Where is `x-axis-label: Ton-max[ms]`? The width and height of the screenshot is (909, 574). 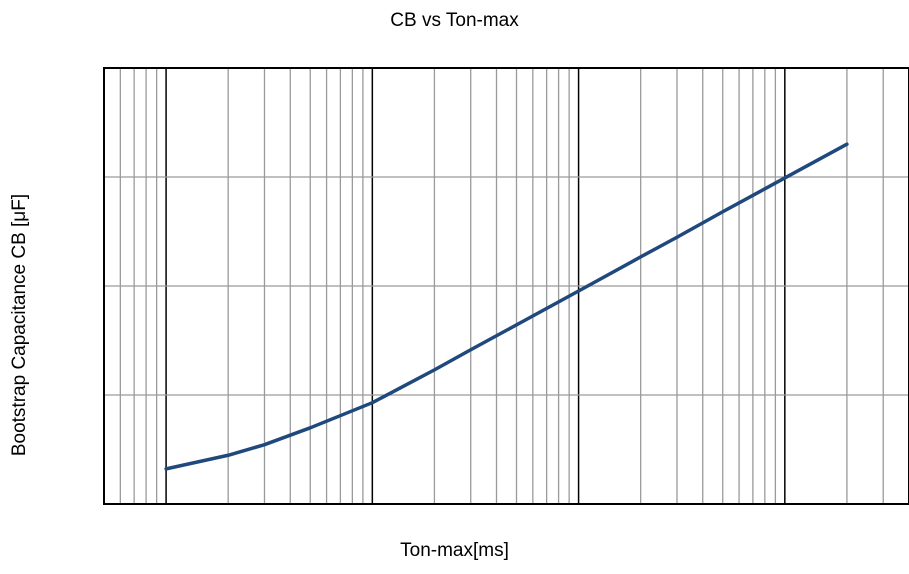 x-axis-label: Ton-max[ms] is located at coordinates (454, 550).